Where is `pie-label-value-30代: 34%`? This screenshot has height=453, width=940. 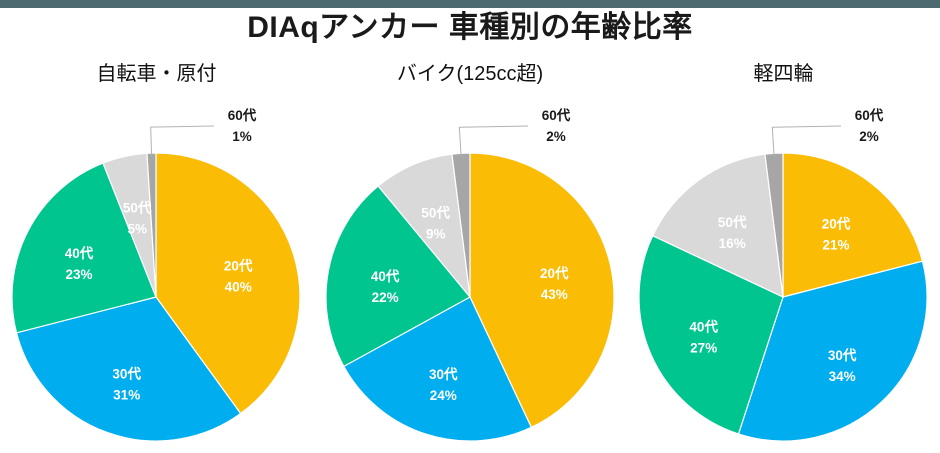
pie-label-value-30代: 34% is located at coordinates (842, 376).